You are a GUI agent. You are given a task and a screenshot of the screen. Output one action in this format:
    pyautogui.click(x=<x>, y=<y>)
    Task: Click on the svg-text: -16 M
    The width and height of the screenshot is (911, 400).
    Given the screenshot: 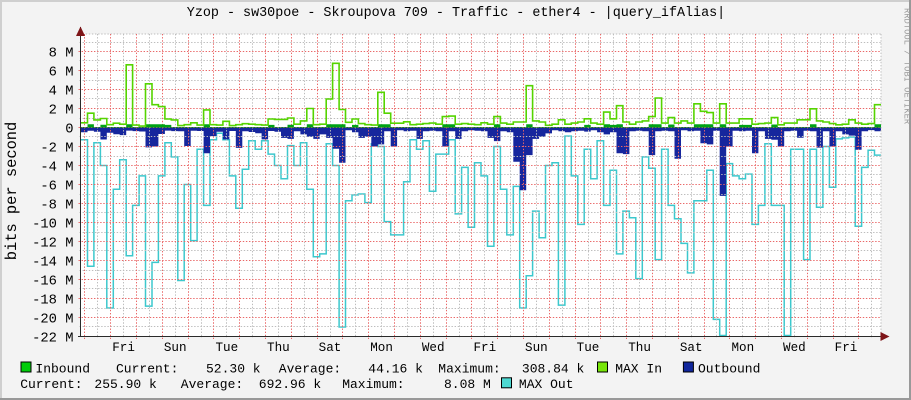 What is the action you would take?
    pyautogui.click(x=52, y=282)
    